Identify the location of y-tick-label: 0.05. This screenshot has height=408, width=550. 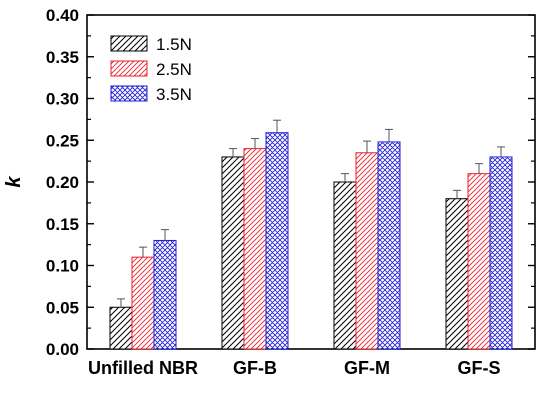
(62, 307).